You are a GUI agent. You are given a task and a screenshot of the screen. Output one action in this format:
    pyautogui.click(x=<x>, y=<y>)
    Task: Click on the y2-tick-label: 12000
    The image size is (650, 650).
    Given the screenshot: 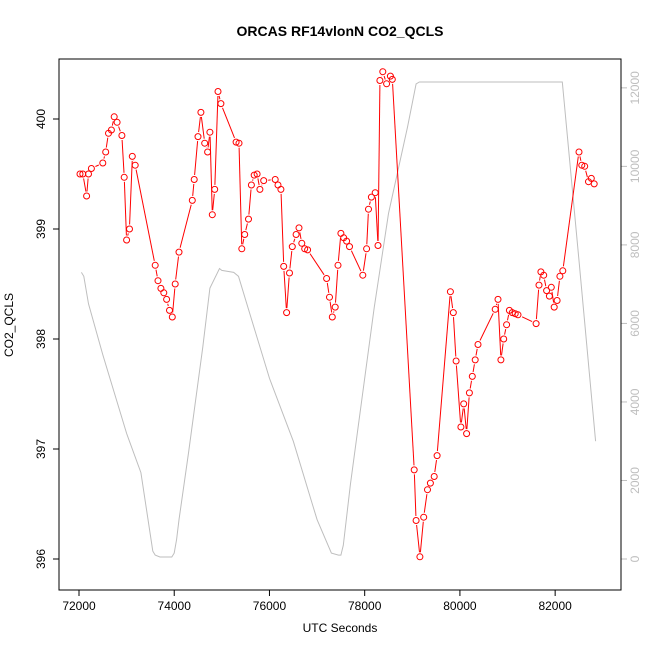 What is the action you would take?
    pyautogui.click(x=635, y=88)
    